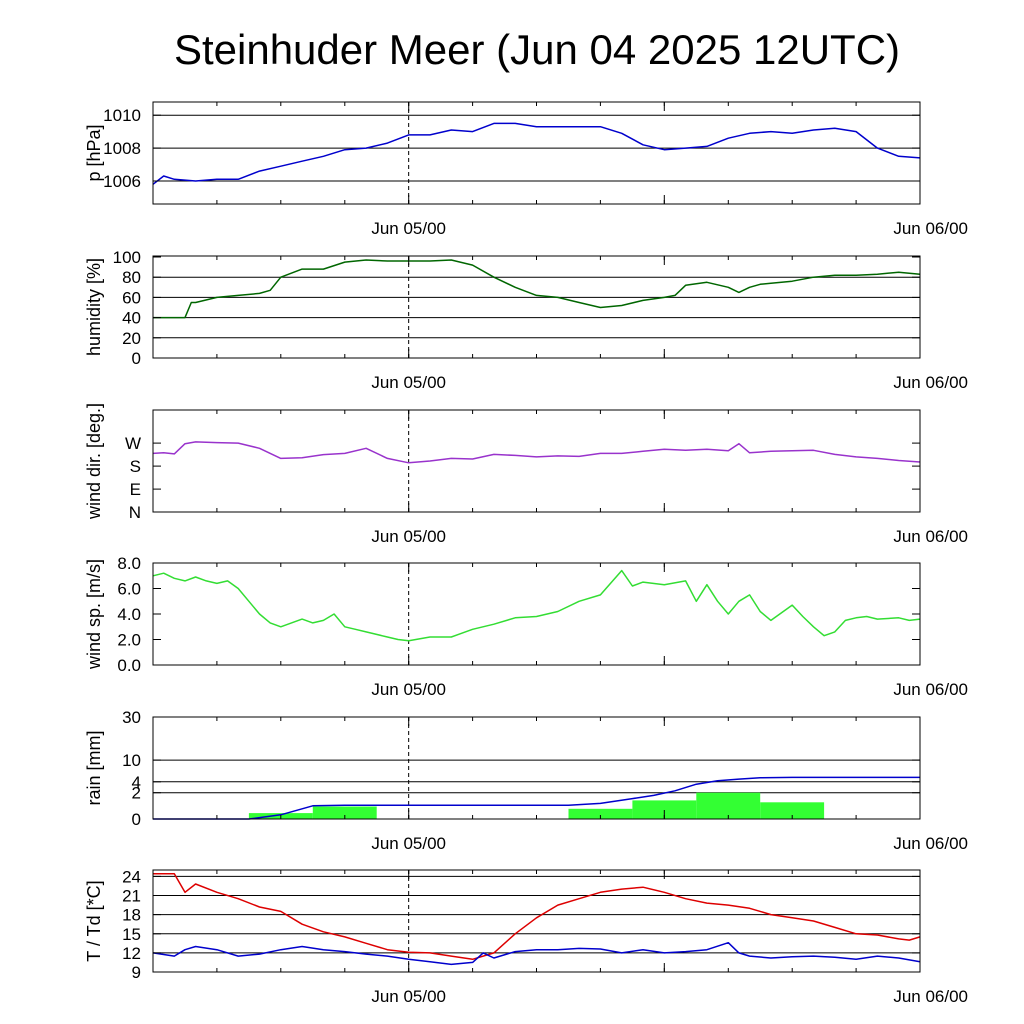 This screenshot has height=1024, width=1024. What do you see at coordinates (136, 793) in the screenshot?
I see `y-tick-label: 2` at bounding box center [136, 793].